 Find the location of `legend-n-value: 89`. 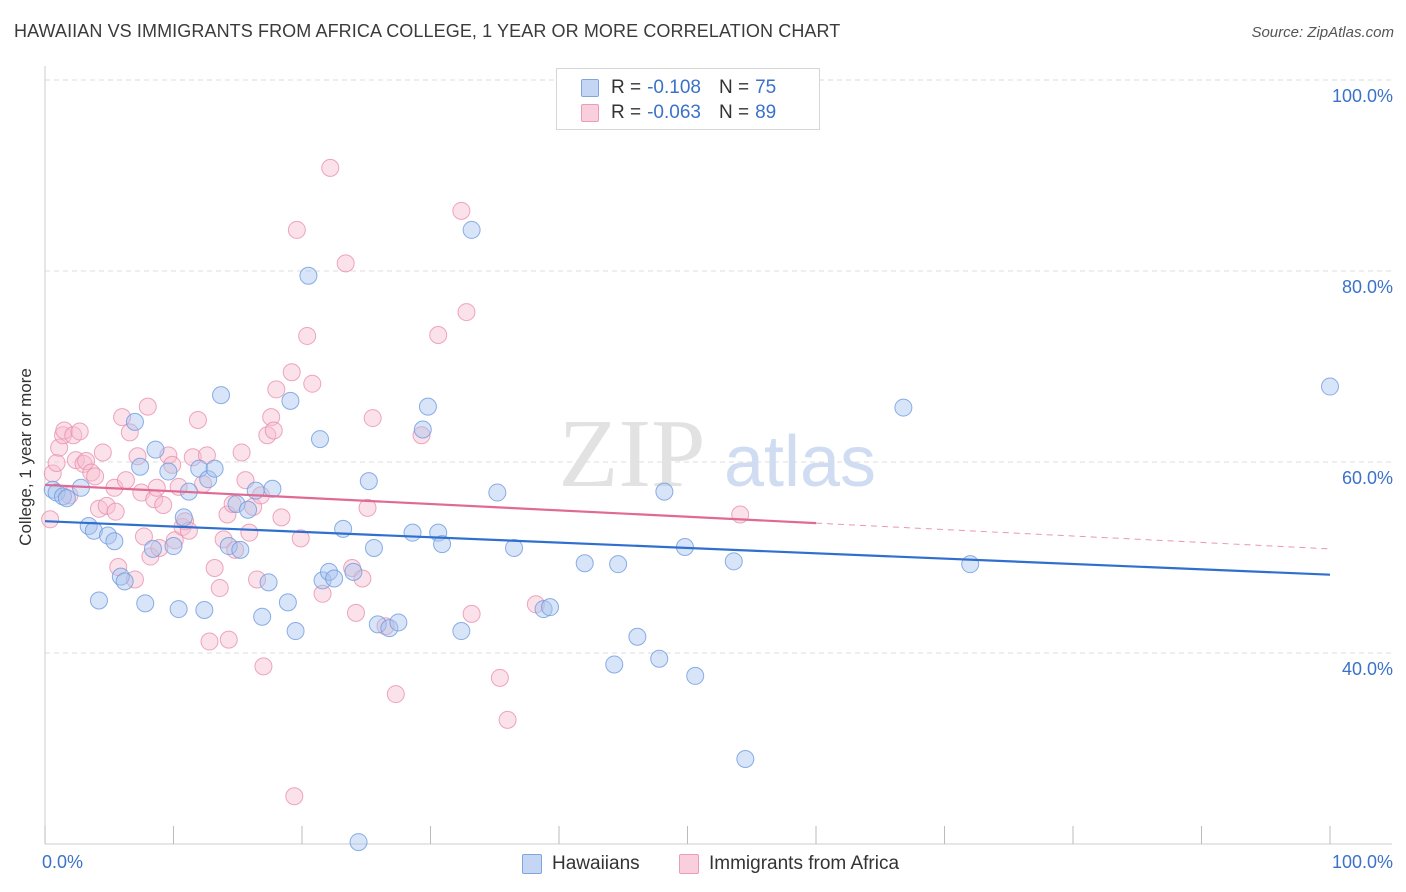

legend-n-value: 89 is located at coordinates (766, 112).